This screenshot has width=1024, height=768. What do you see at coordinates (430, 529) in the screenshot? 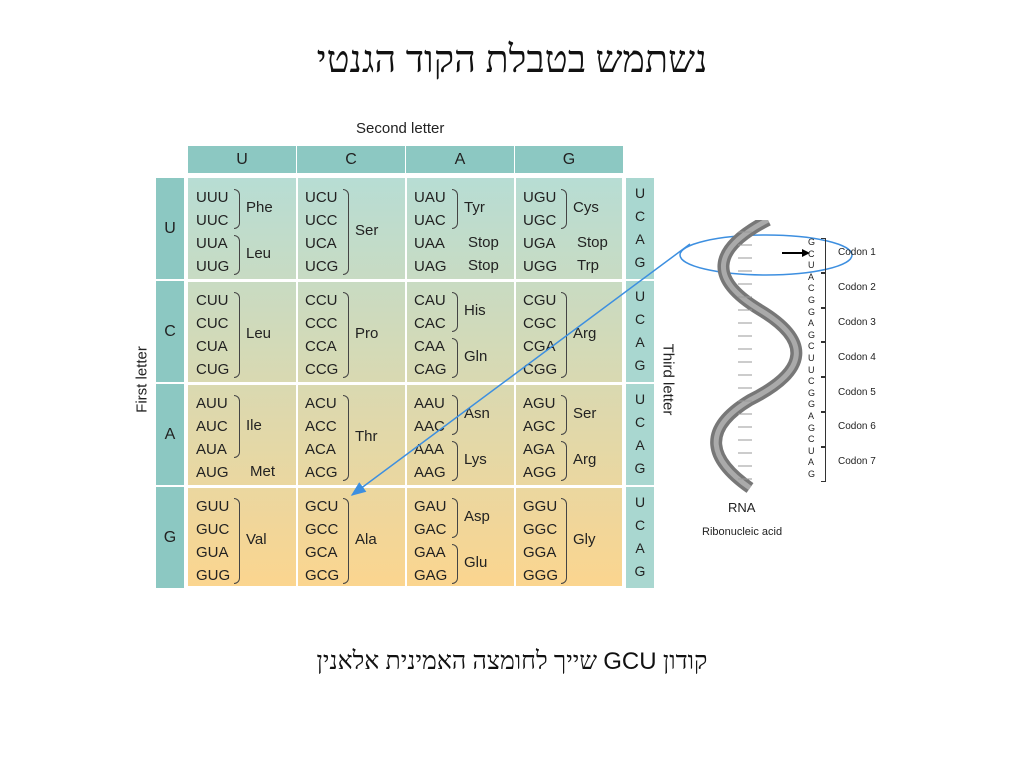
I see `codon: GAC` at bounding box center [430, 529].